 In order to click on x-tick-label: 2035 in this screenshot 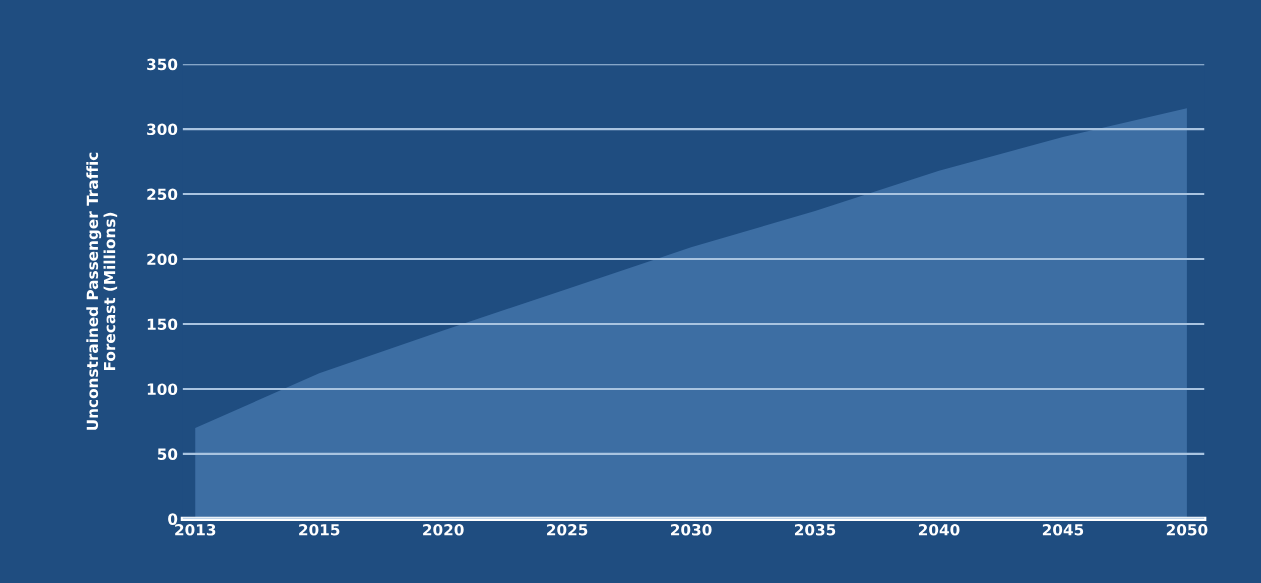, I will do `click(815, 530)`.